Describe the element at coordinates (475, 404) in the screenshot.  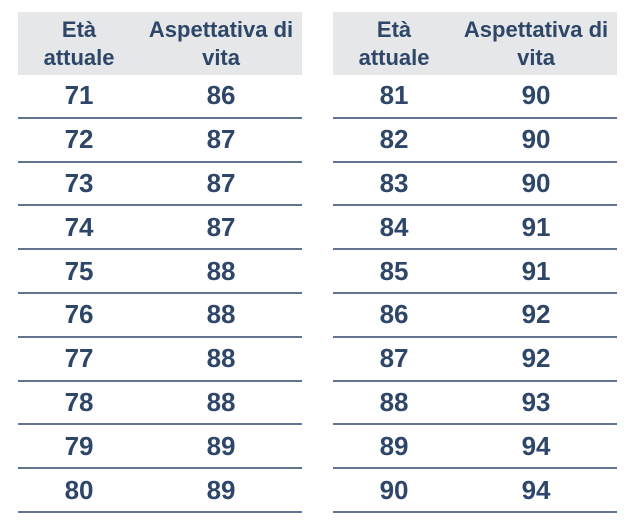
I see `table-row: 88 93` at that location.